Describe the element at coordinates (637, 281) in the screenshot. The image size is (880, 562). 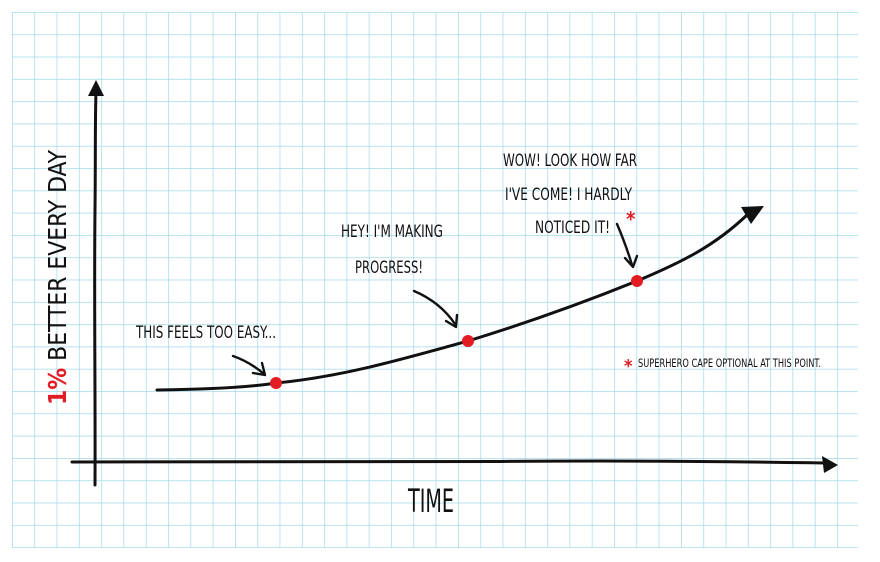
I see `milestone-point-far` at that location.